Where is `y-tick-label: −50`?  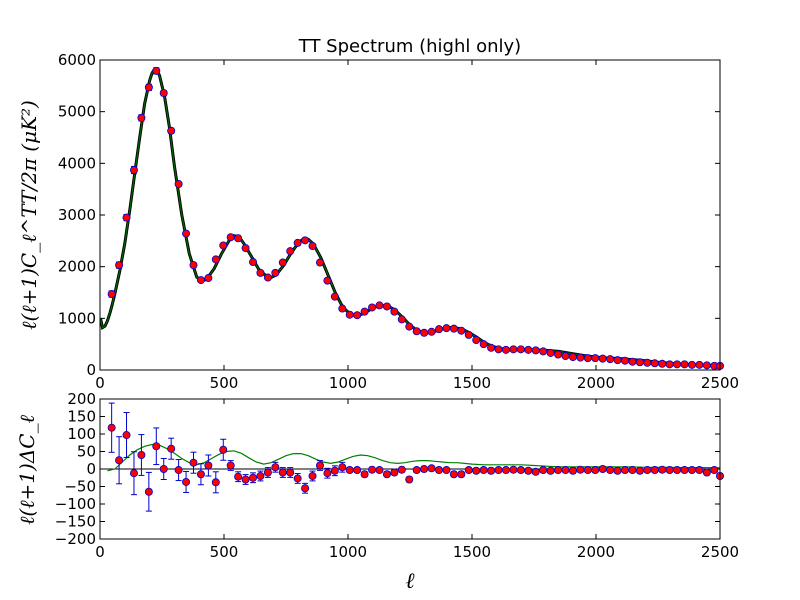
y-tick-label: −50 is located at coordinates (80, 487).